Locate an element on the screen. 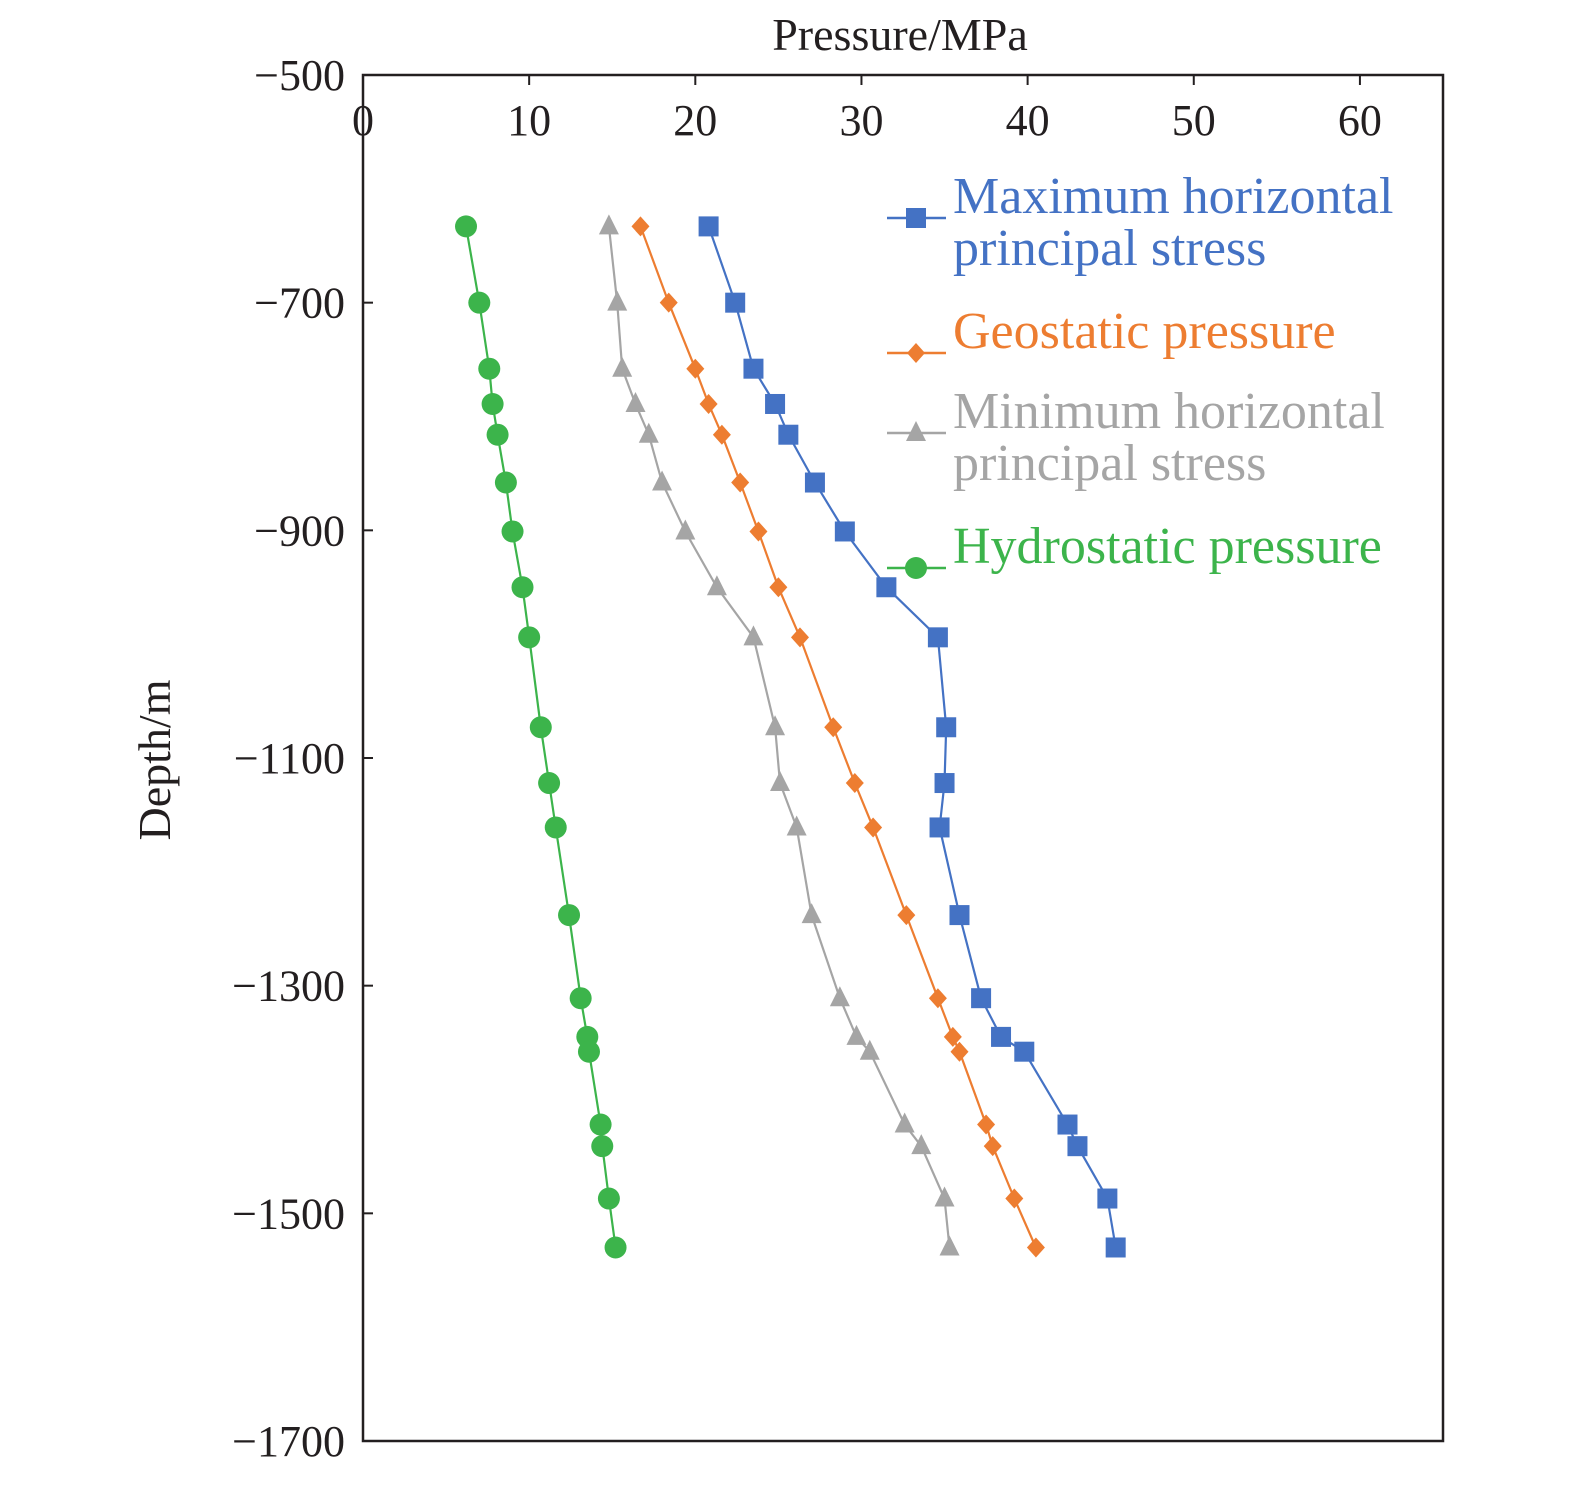  legend-marker-hydro is located at coordinates (916, 568).